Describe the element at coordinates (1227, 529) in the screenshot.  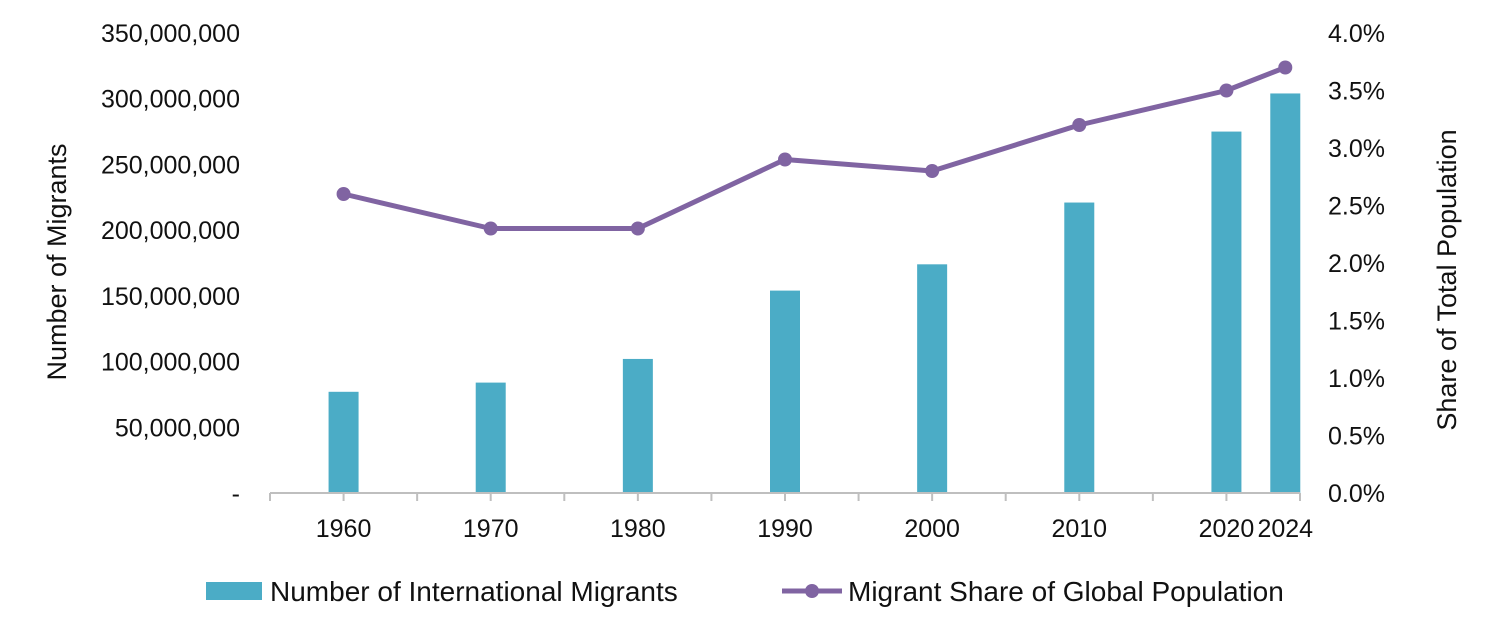
I see `x-tick-label: 2020` at that location.